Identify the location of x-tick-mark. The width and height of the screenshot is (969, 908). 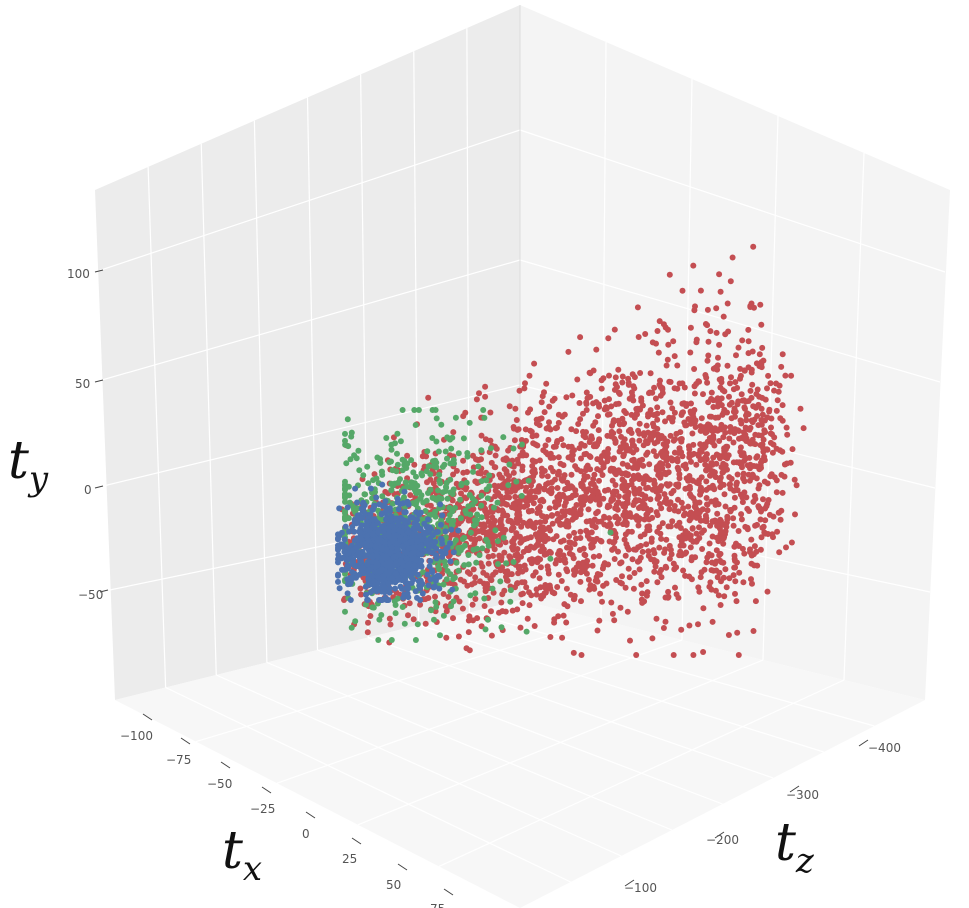
(266, 790).